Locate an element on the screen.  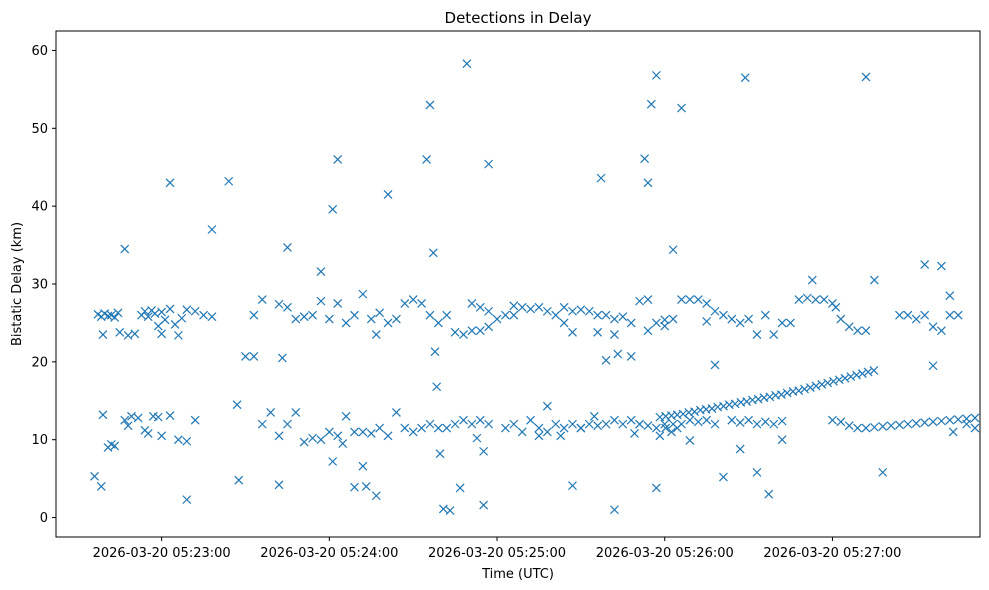
x-tick-label: 2026-03-20 05:25:00 is located at coordinates (497, 553).